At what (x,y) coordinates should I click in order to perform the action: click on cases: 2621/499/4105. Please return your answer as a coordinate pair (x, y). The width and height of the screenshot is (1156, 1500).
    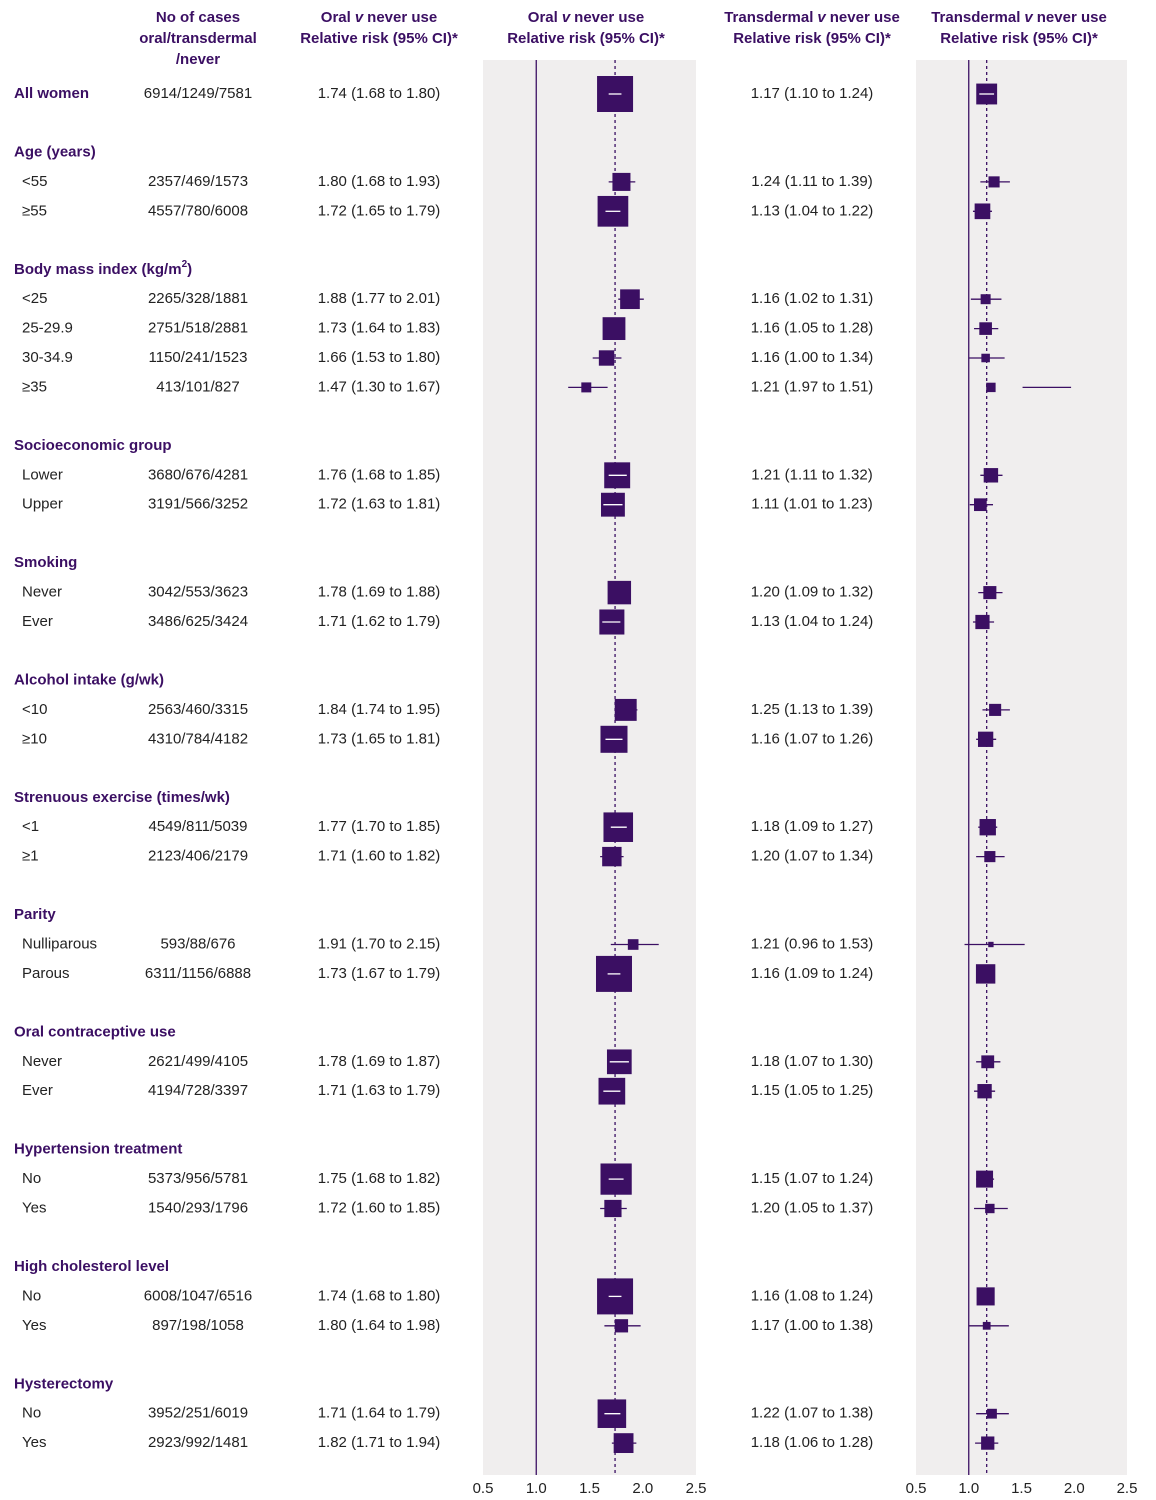
    Looking at the image, I should click on (198, 1061).